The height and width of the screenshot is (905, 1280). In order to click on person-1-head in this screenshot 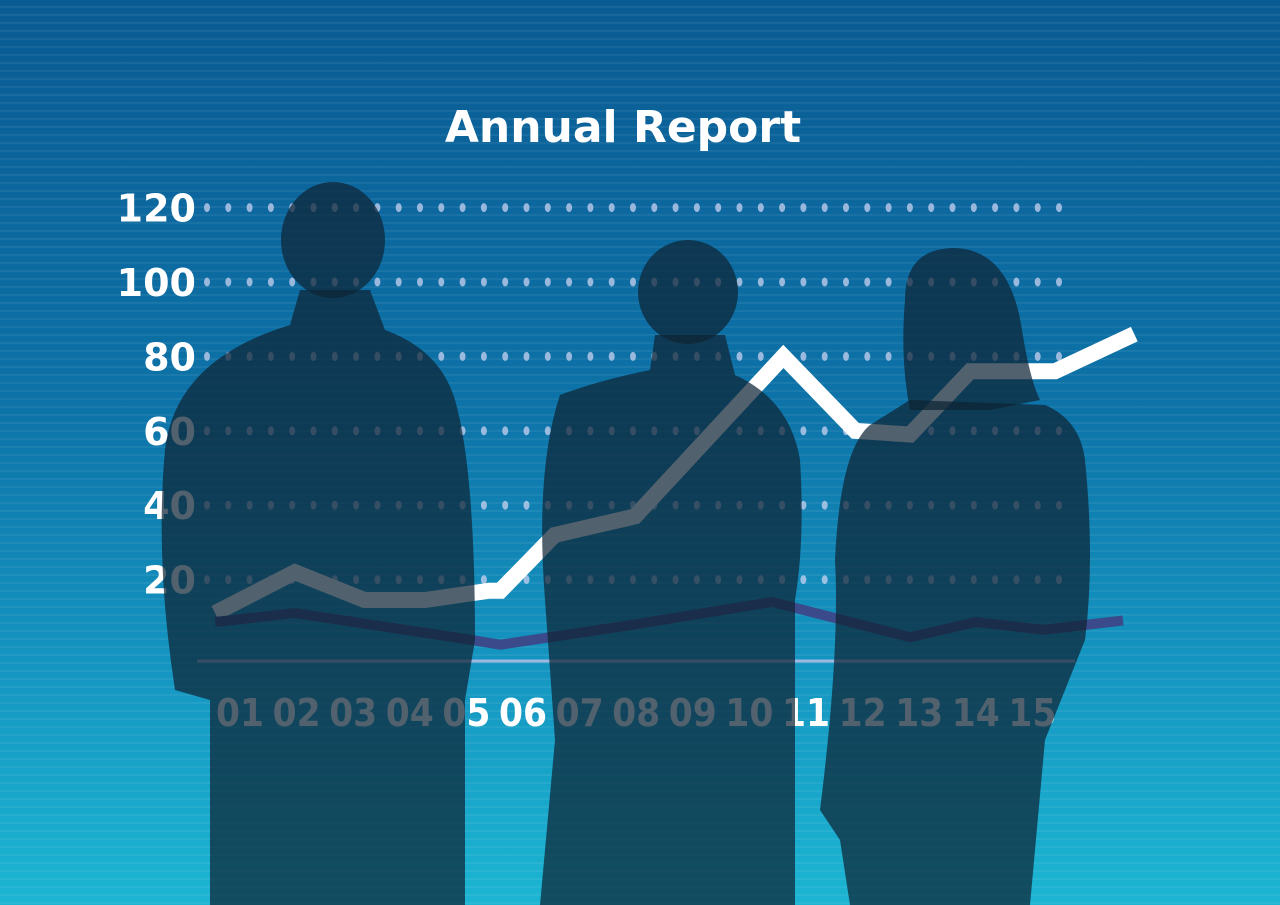, I will do `click(333, 240)`.